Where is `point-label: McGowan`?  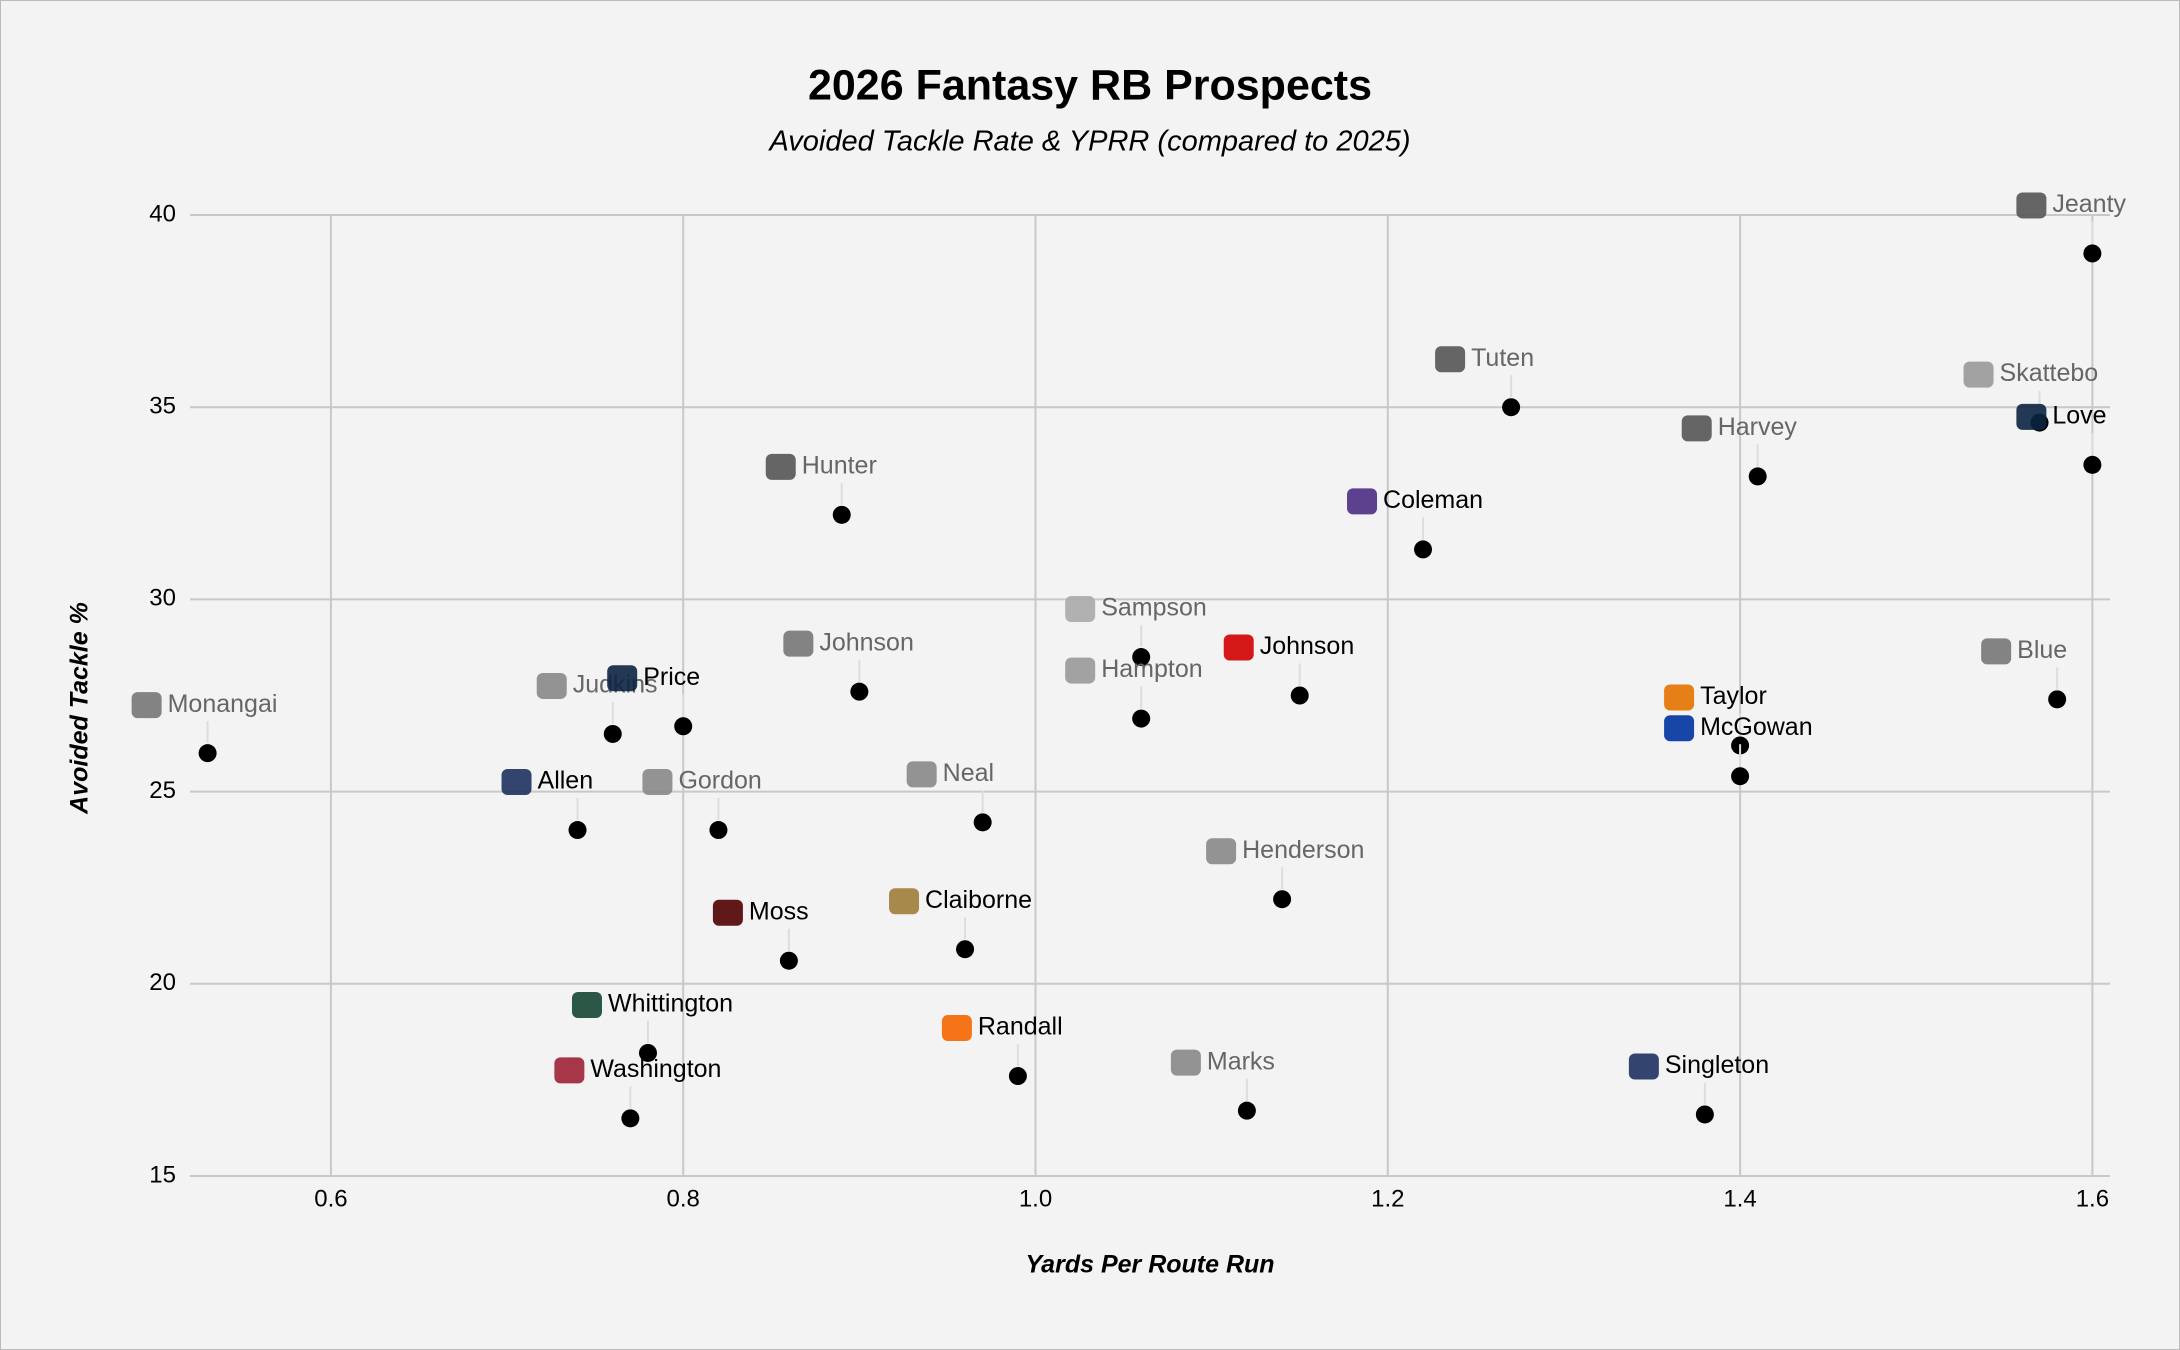 point-label: McGowan is located at coordinates (1756, 727).